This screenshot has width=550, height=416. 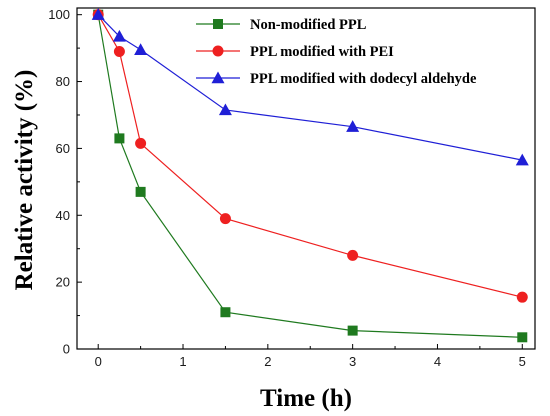 I want to click on legend-item-1: Non-modified PPL, so click(x=281, y=25).